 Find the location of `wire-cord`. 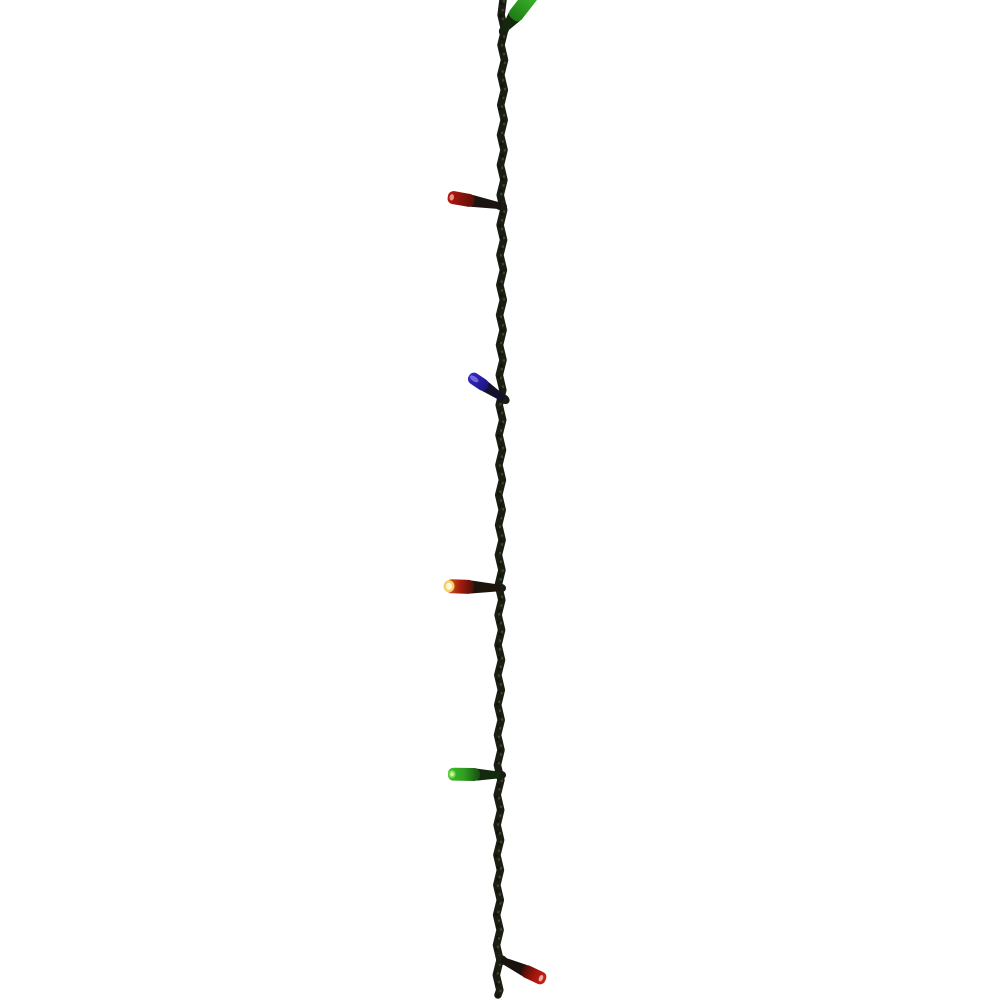

wire-cord is located at coordinates (500, 499).